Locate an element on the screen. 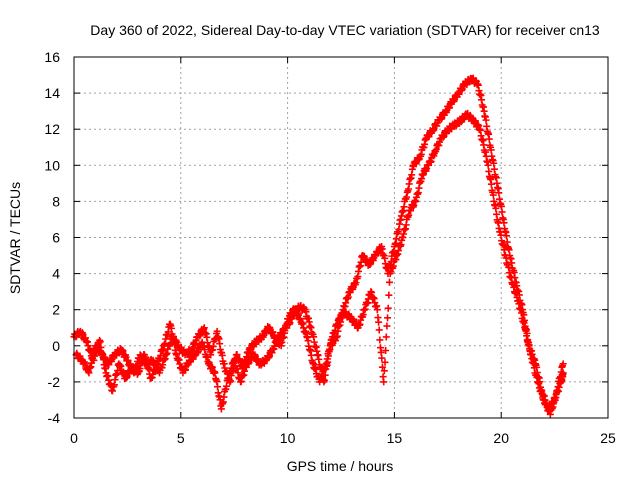  x-tick-label: 0 is located at coordinates (74, 438).